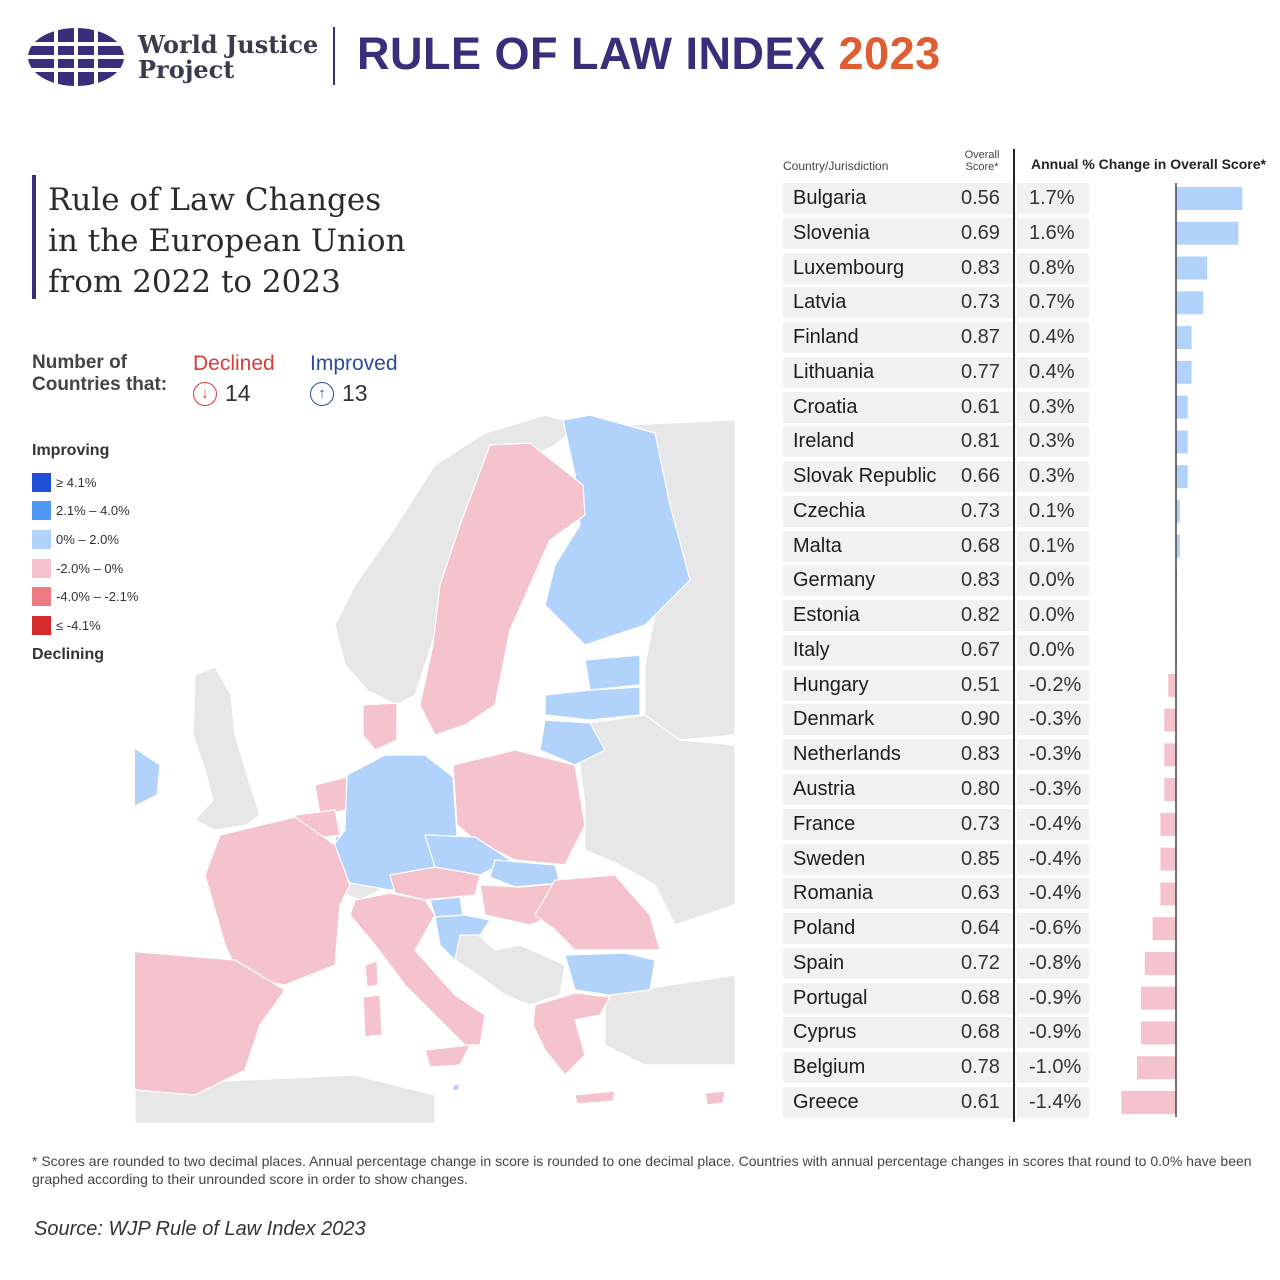 The height and width of the screenshot is (1280, 1280). What do you see at coordinates (817, 545) in the screenshot?
I see `country-name: Malta` at bounding box center [817, 545].